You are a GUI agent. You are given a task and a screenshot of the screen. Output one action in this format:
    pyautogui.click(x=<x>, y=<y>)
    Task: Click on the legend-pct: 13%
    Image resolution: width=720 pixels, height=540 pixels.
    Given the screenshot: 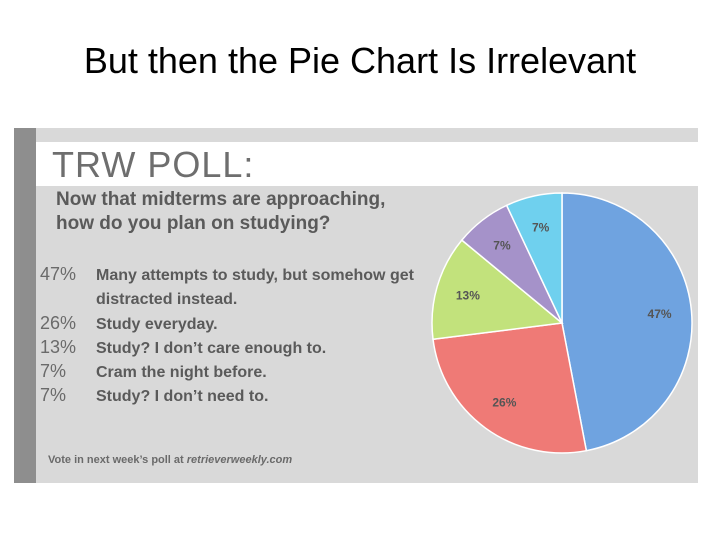 What is the action you would take?
    pyautogui.click(x=58, y=347)
    